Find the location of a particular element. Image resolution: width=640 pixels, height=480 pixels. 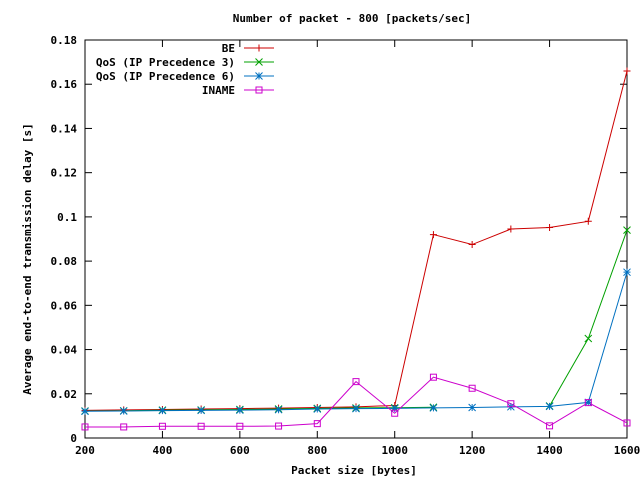

x-tick-label: 1600 is located at coordinates (627, 450).